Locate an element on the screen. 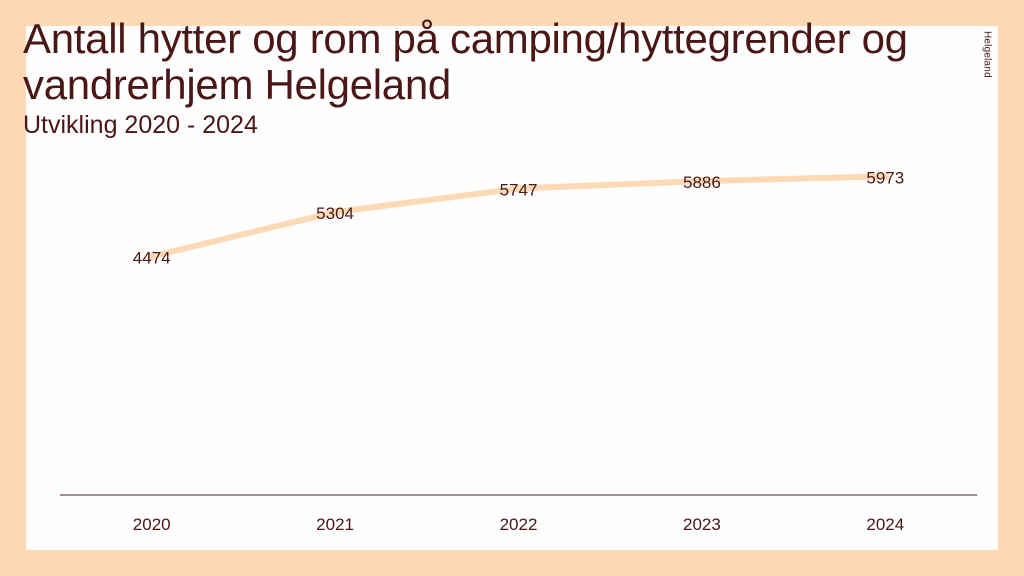  data-point-2022 is located at coordinates (518, 188).